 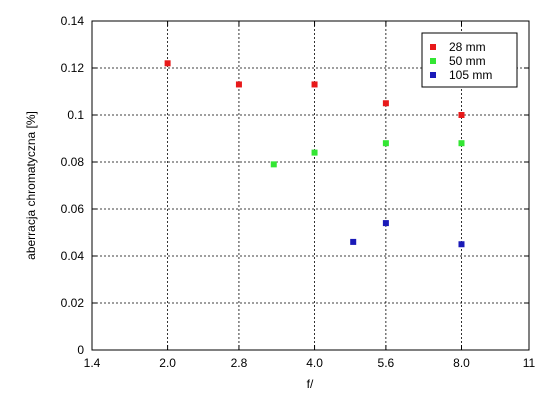 I want to click on y-tick-label: 0.12, so click(x=73, y=68).